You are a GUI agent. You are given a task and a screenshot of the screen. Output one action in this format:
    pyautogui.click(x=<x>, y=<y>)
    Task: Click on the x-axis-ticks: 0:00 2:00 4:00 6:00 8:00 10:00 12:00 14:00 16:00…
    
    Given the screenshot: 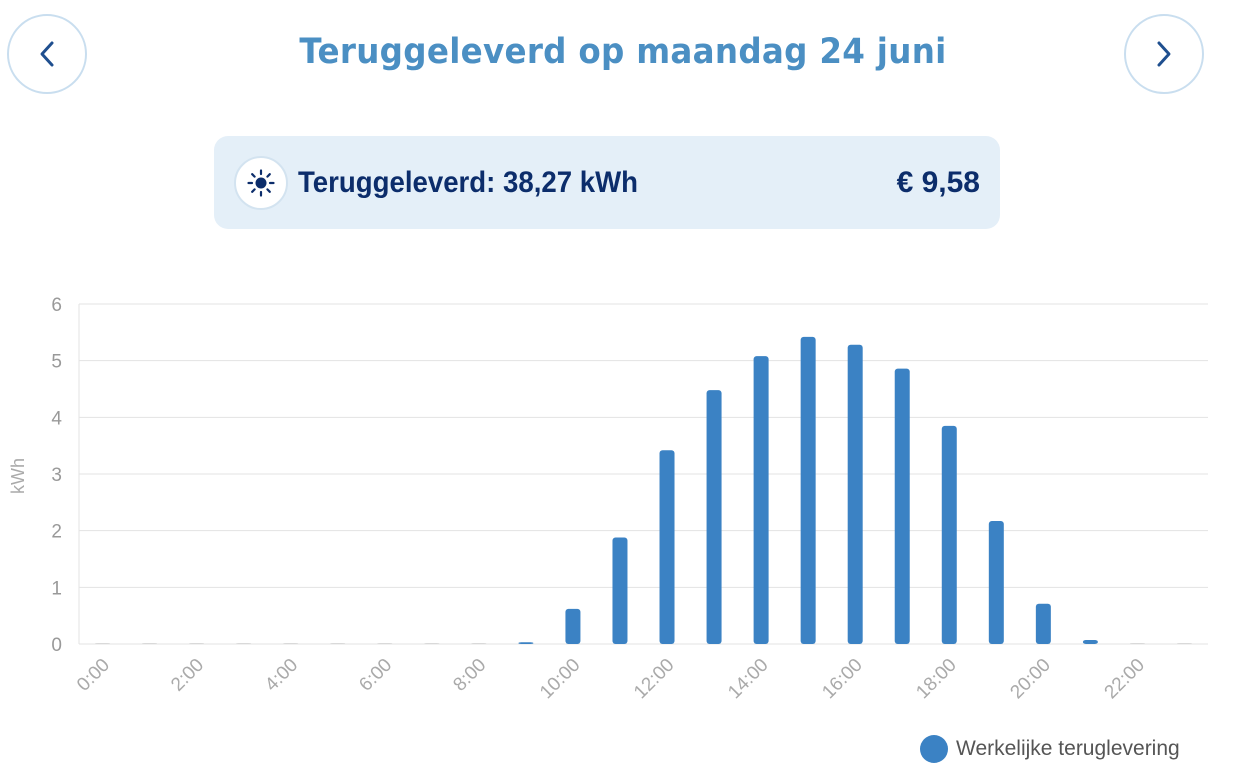 What is the action you would take?
    pyautogui.click(x=611, y=679)
    